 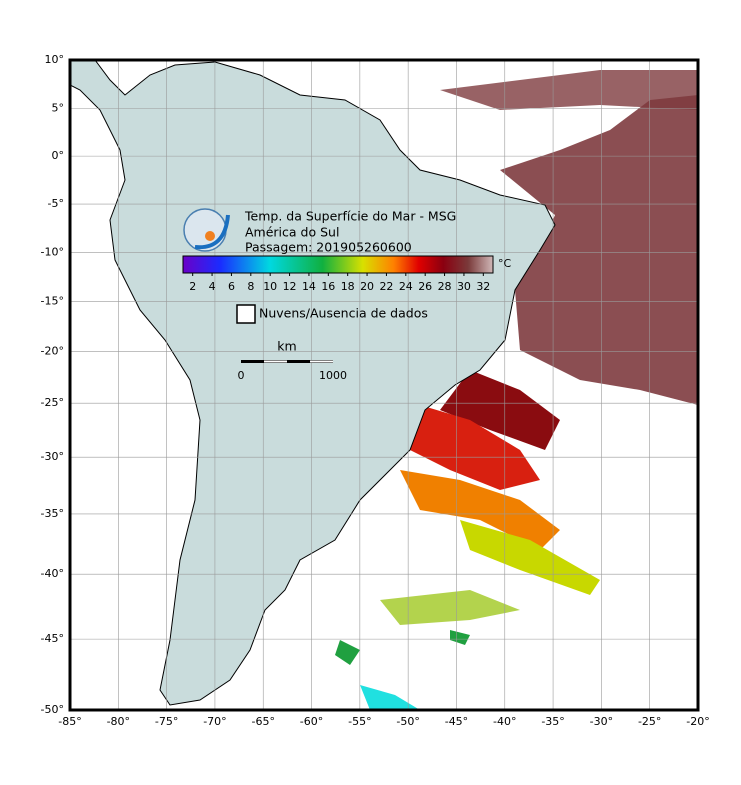 What do you see at coordinates (601, 721) in the screenshot?
I see `x-tick-label: -30°` at bounding box center [601, 721].